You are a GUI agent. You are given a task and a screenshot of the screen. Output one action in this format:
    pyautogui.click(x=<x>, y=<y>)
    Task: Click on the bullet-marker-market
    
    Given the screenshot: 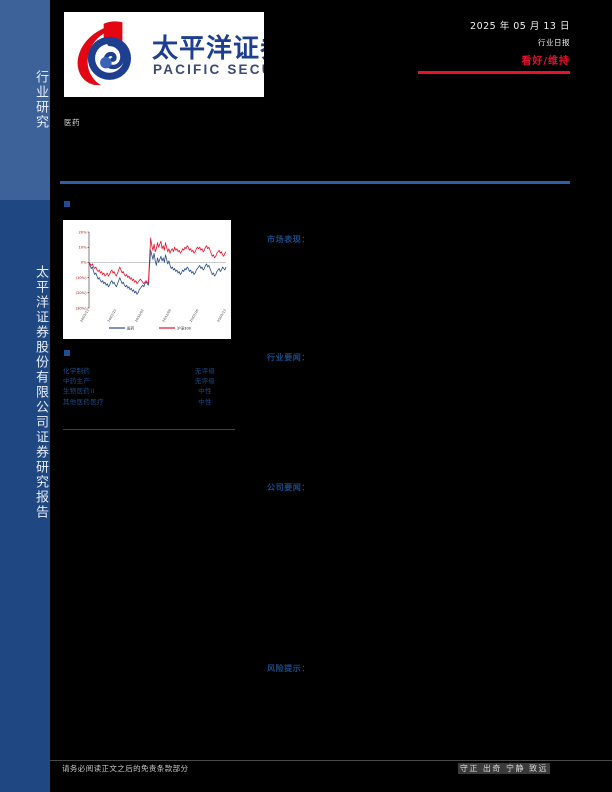 What is the action you would take?
    pyautogui.click(x=67, y=204)
    